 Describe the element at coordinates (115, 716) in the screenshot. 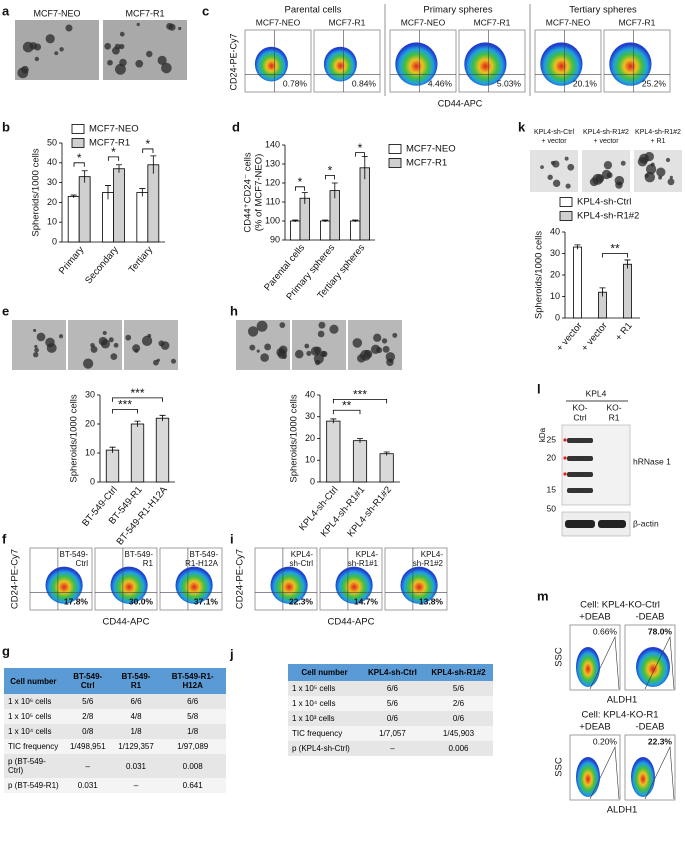

I see `row: 1 x 10⁵ cells 2/8 4/8 5/8` at that location.